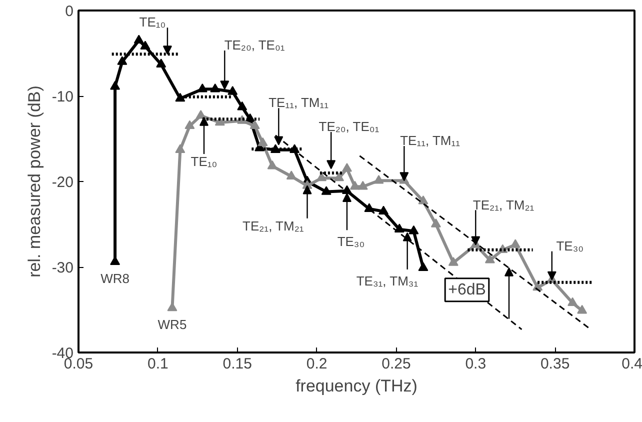 The width and height of the screenshot is (642, 422). What do you see at coordinates (63, 97) in the screenshot?
I see `y-tick-label: -10` at bounding box center [63, 97].